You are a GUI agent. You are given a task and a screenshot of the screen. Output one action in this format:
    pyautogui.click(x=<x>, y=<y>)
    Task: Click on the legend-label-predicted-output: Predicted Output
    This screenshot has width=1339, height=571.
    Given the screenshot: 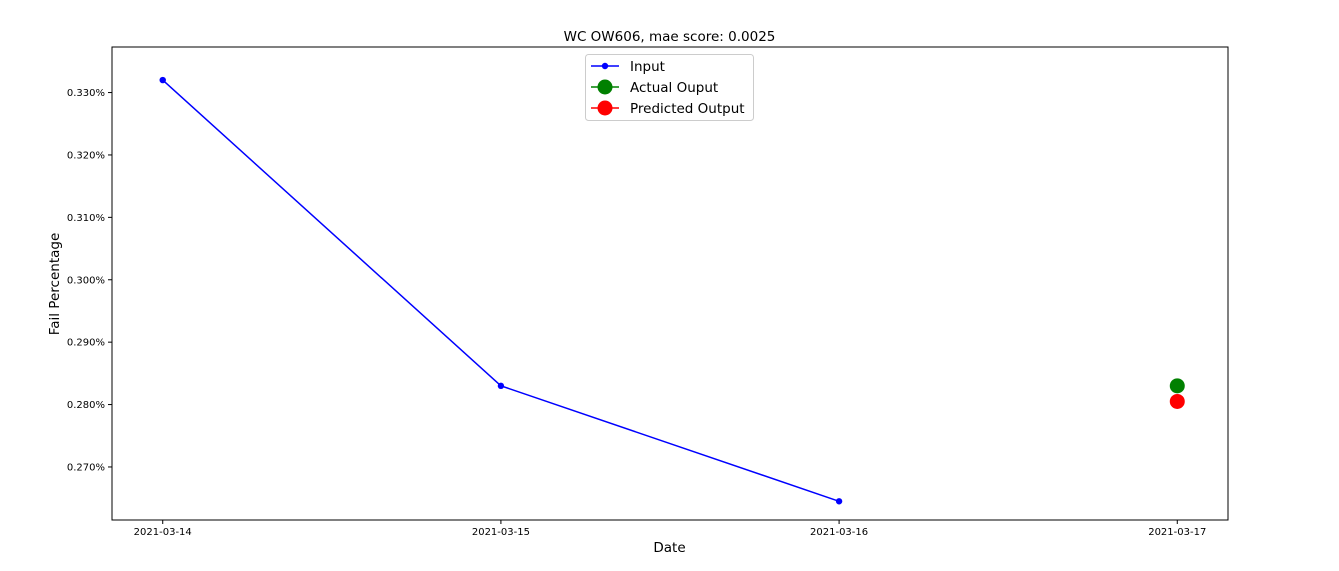 What is the action you would take?
    pyautogui.click(x=687, y=109)
    